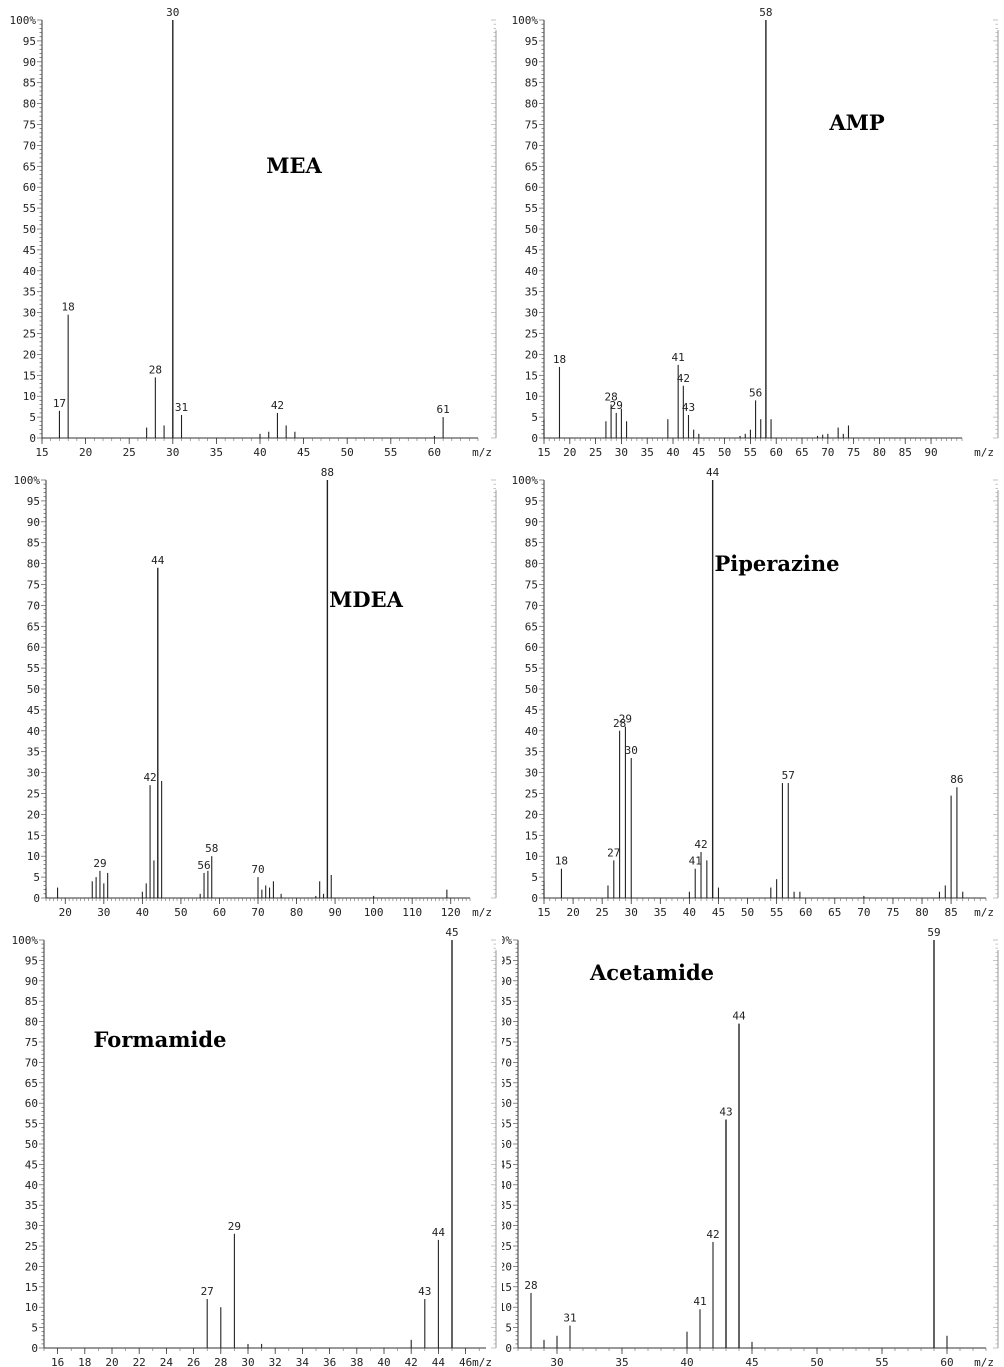 This screenshot has height=1367, width=1004. What do you see at coordinates (442, 409) in the screenshot?
I see `peak-label: 61` at bounding box center [442, 409].